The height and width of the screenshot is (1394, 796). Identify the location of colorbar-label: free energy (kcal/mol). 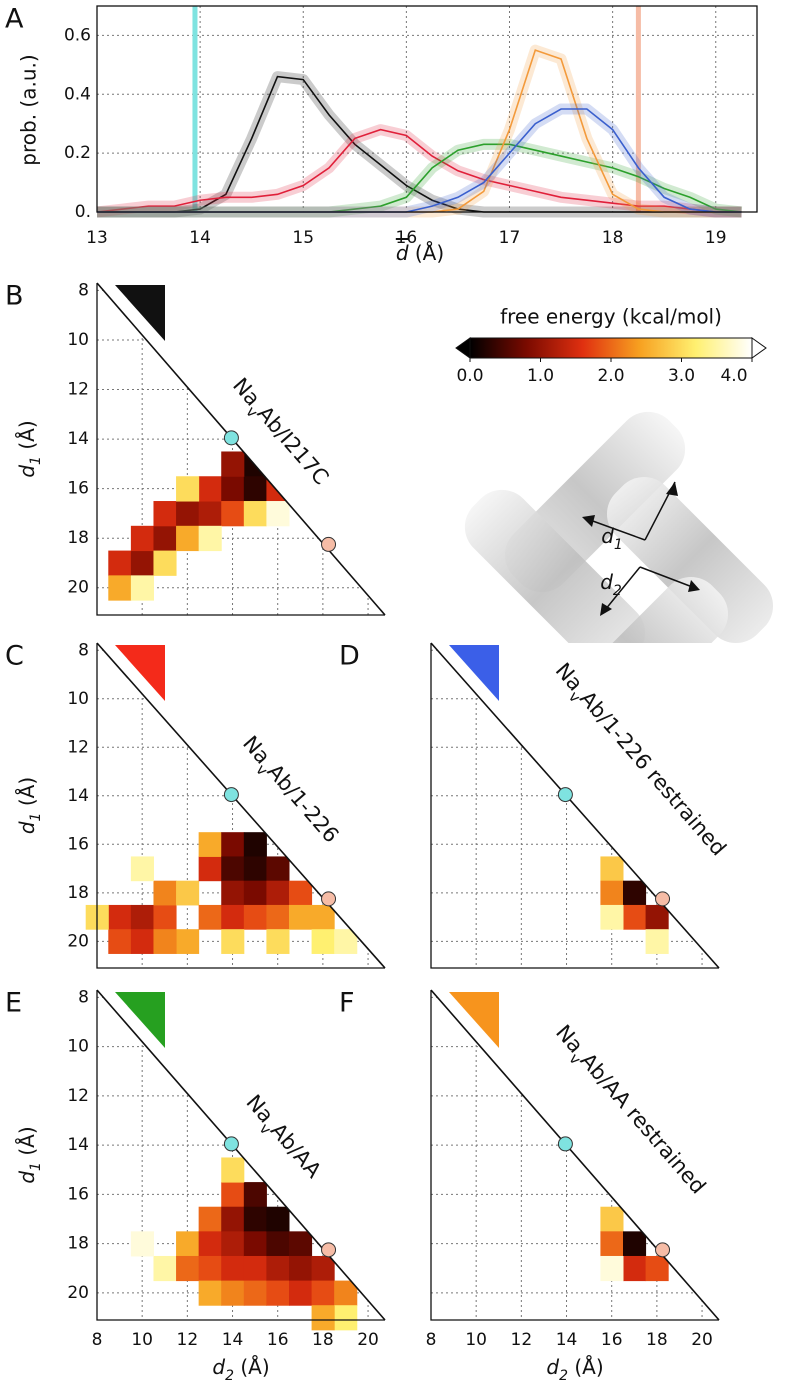
(611, 317).